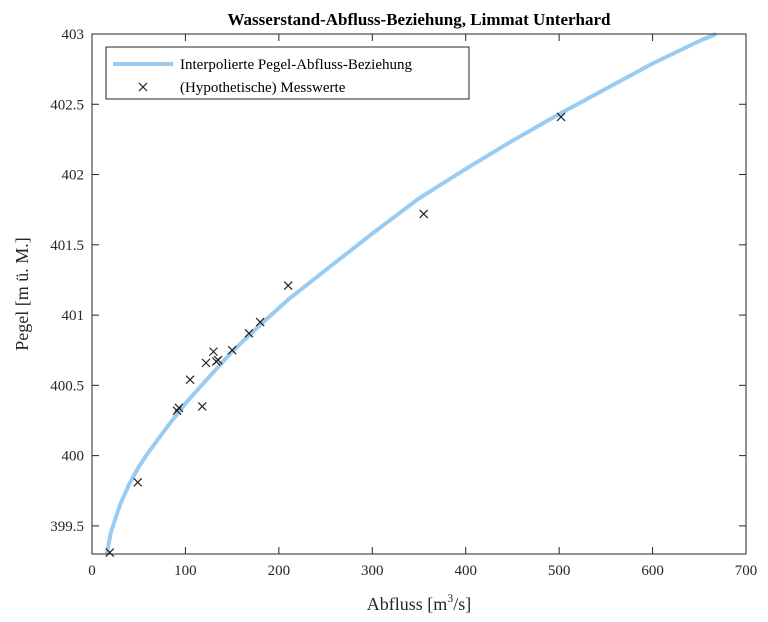 The image size is (768, 622). Describe the element at coordinates (263, 88) in the screenshot. I see `legend-label-markers: (Hypothetische) Messwerte` at that location.